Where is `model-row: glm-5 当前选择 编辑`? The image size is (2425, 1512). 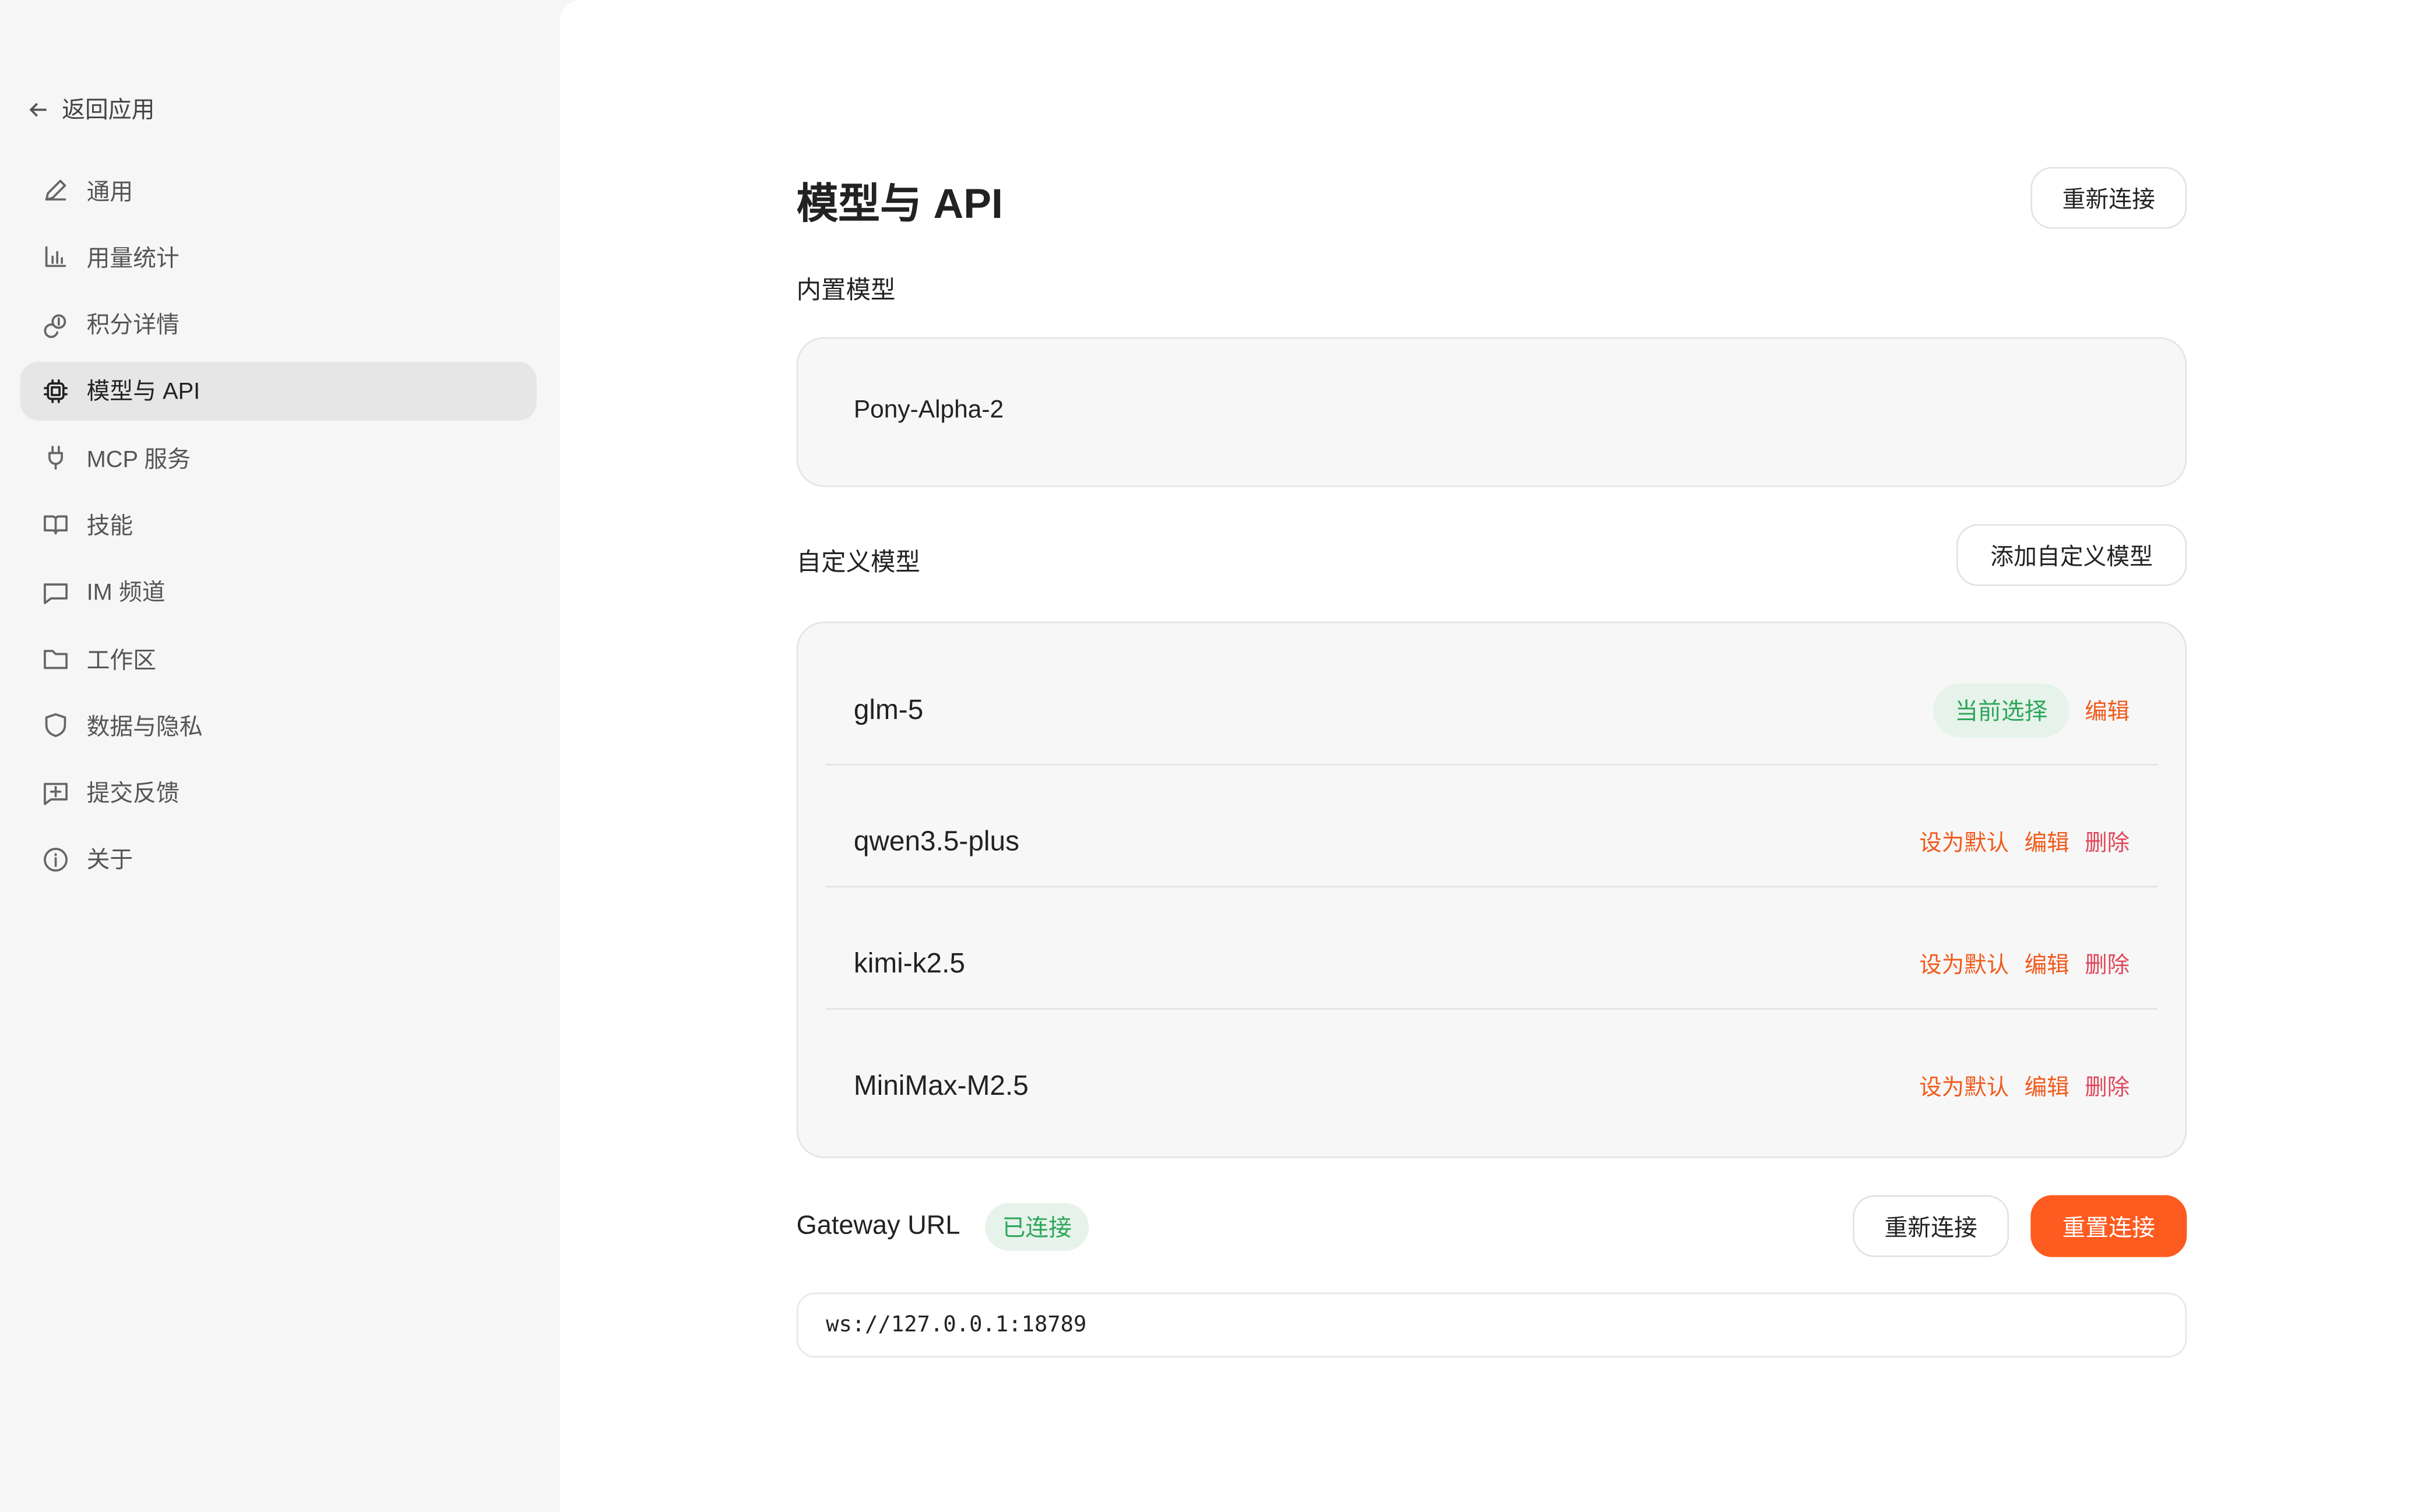 model-row: glm-5 当前选择 编辑 is located at coordinates (1491, 710).